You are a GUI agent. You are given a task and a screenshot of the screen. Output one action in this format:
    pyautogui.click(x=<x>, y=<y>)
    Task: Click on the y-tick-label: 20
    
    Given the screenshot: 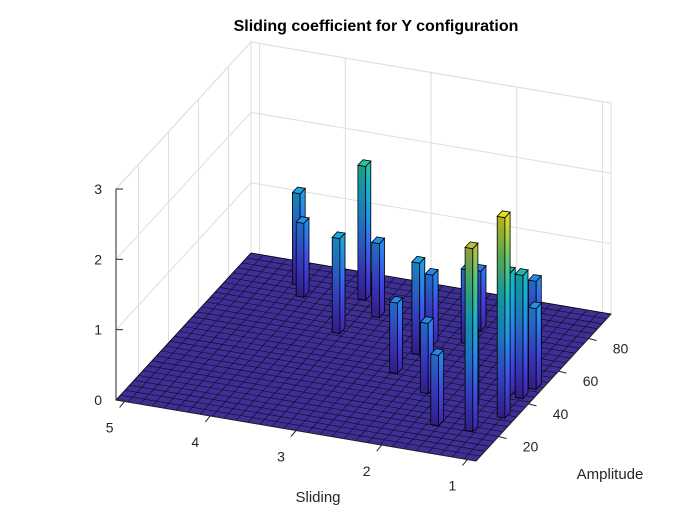 What is the action you would take?
    pyautogui.click(x=531, y=447)
    